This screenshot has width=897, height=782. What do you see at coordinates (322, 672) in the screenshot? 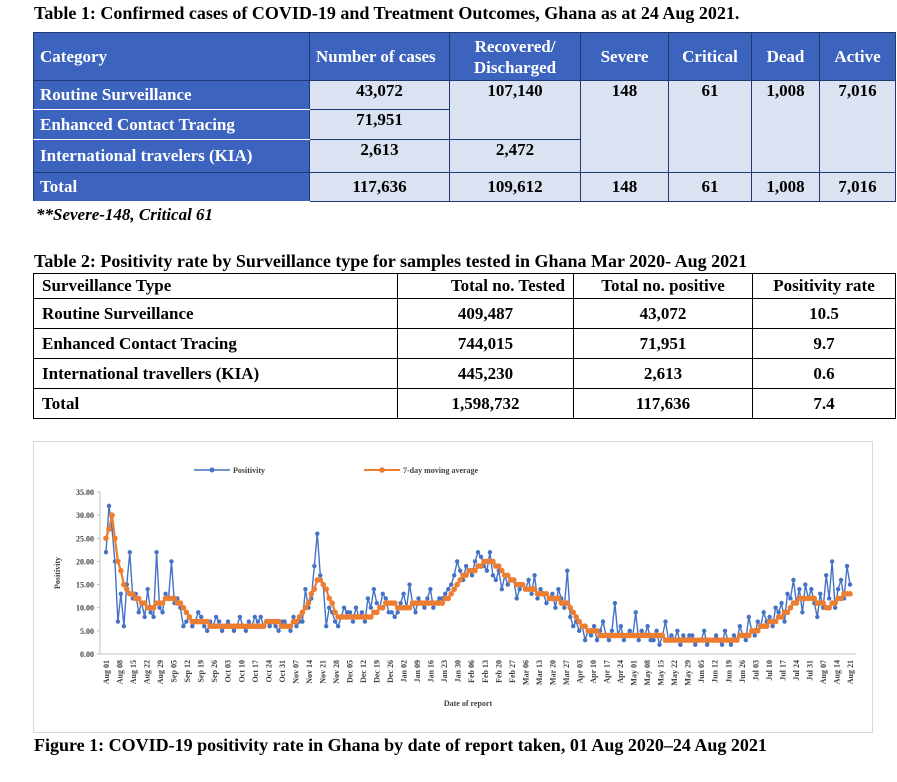
I see `x-tick-label: Nov 21` at bounding box center [322, 672].